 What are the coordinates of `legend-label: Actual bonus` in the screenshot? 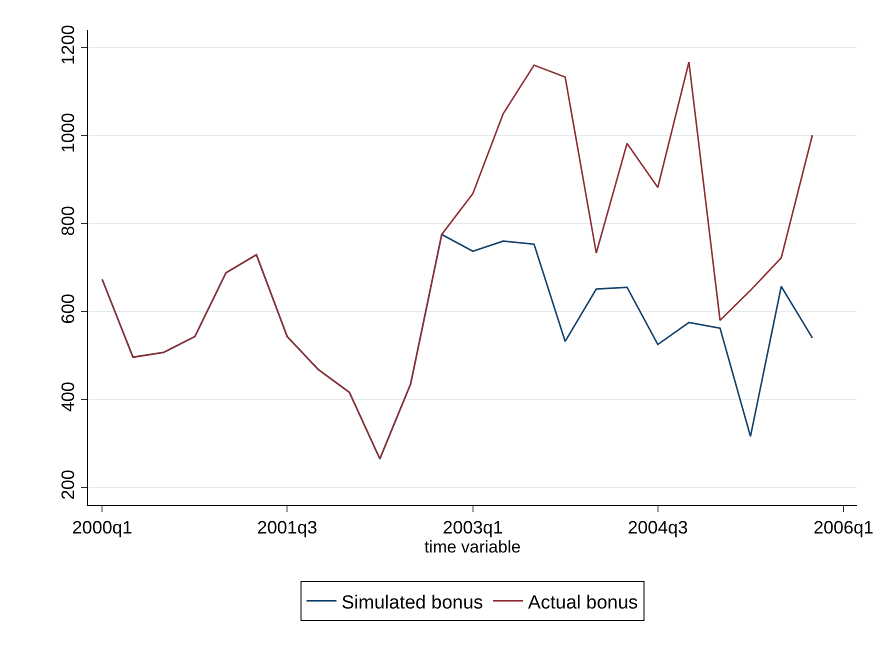 It's located at (583, 603).